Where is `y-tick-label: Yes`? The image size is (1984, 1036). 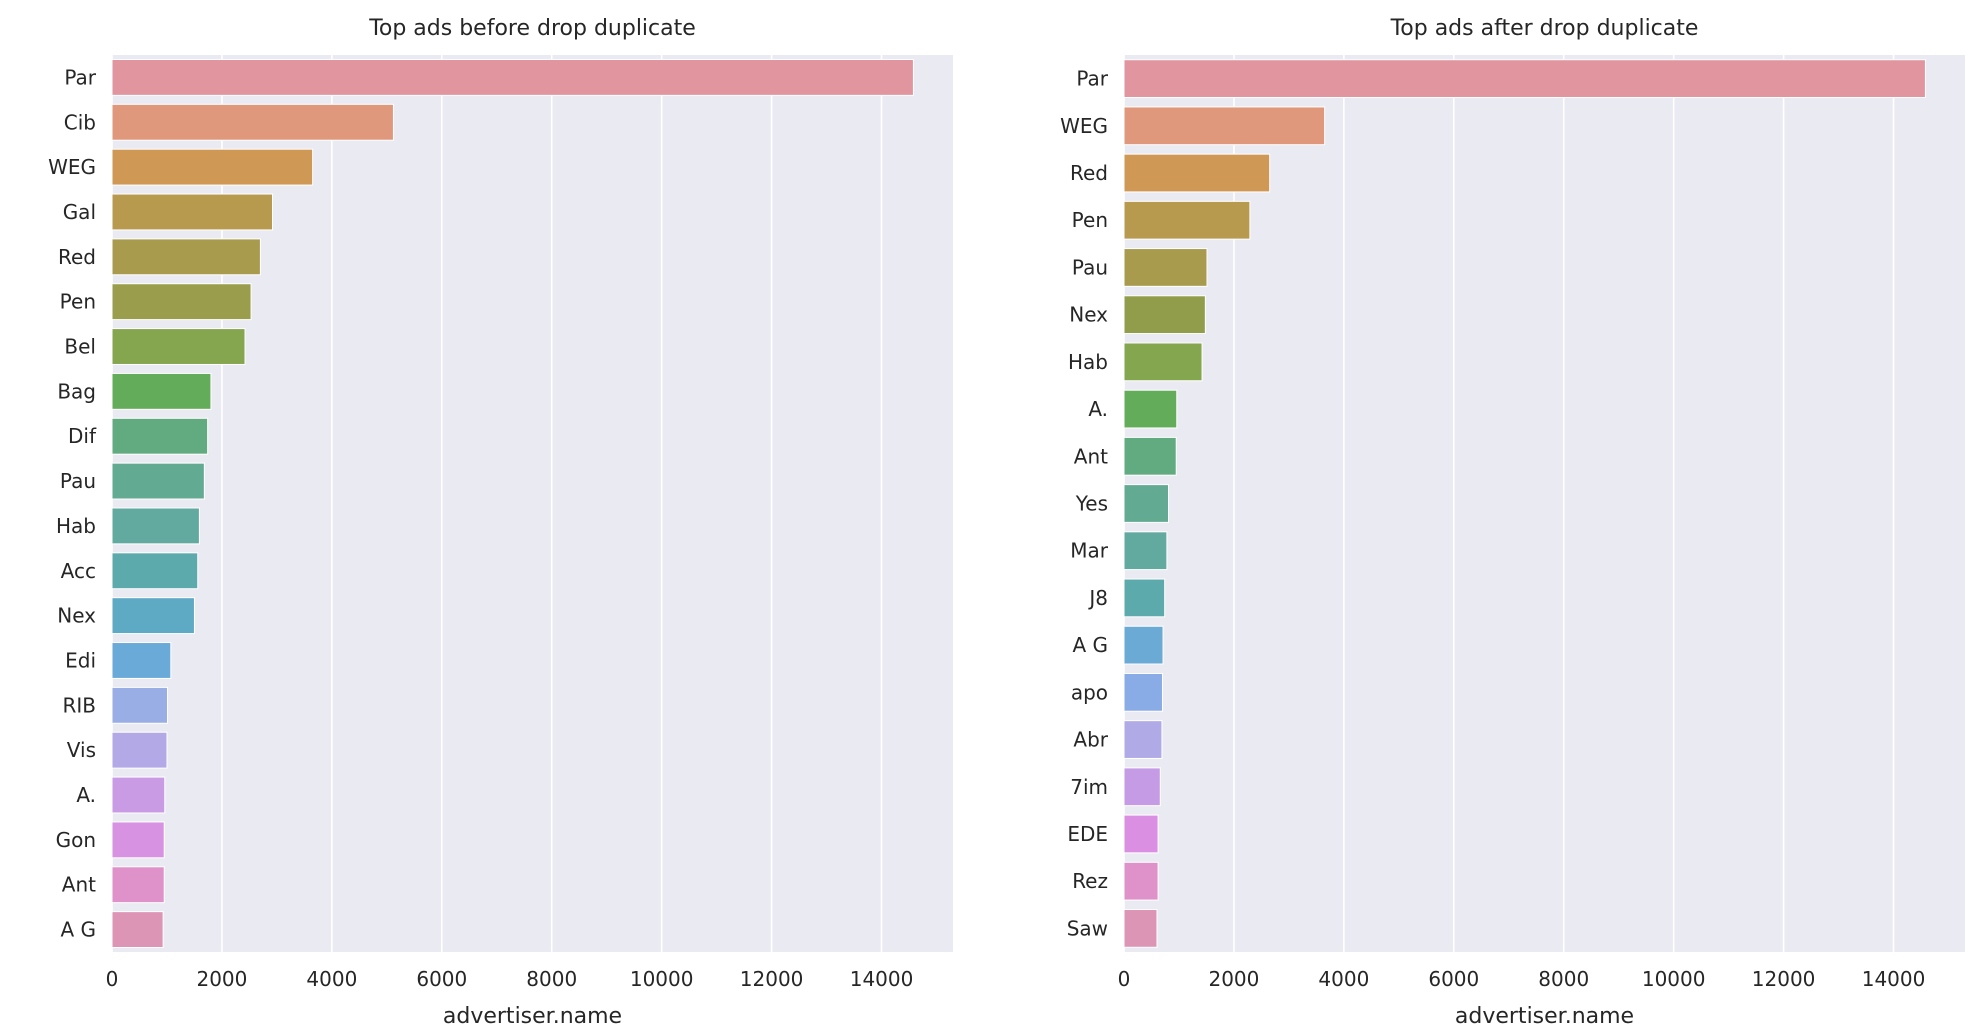 y-tick-label: Yes is located at coordinates (1091, 504).